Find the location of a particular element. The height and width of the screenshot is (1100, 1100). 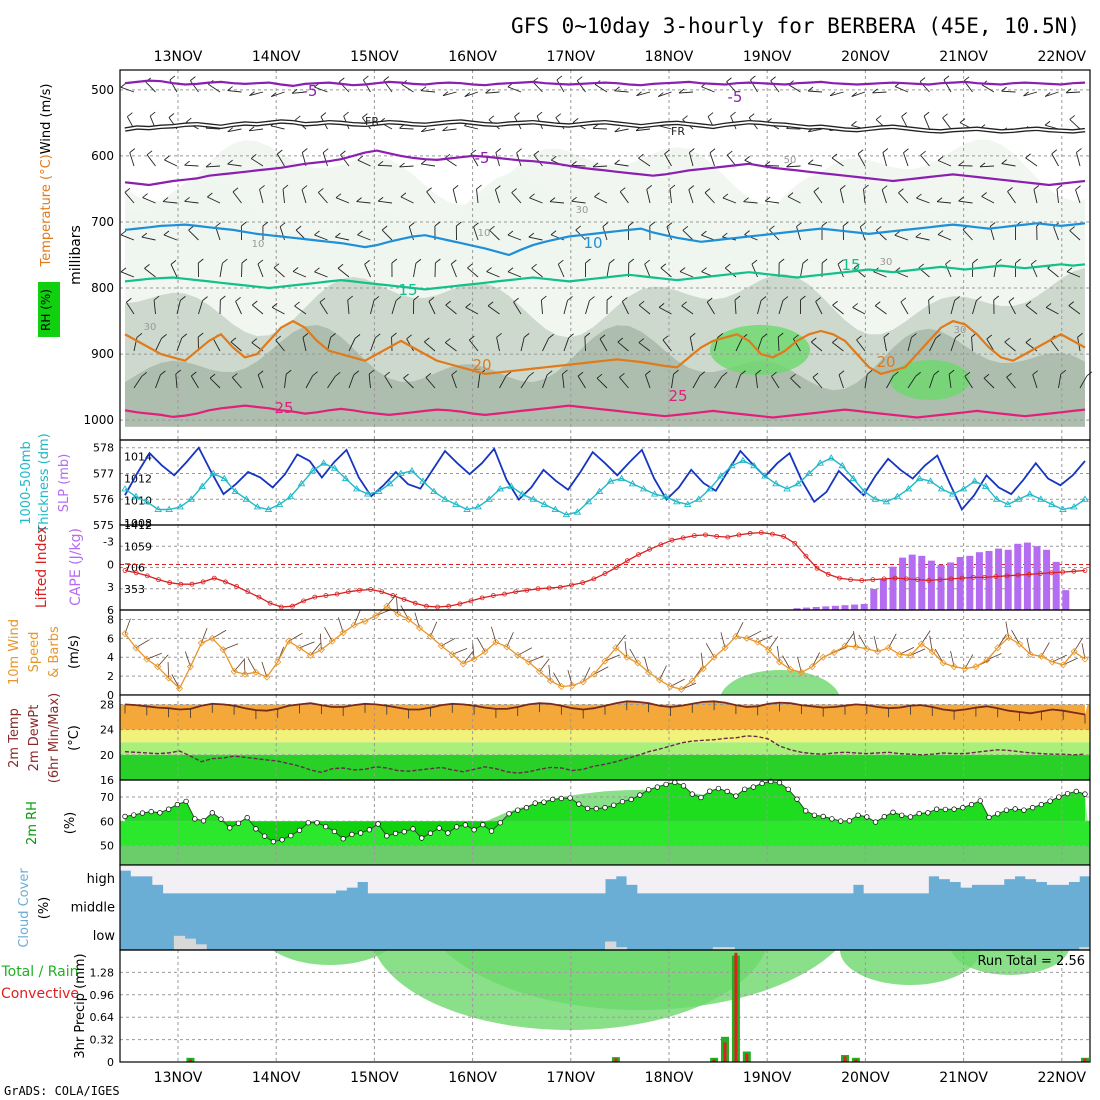

date-label-bottom: 19NOV is located at coordinates (767, 1078).